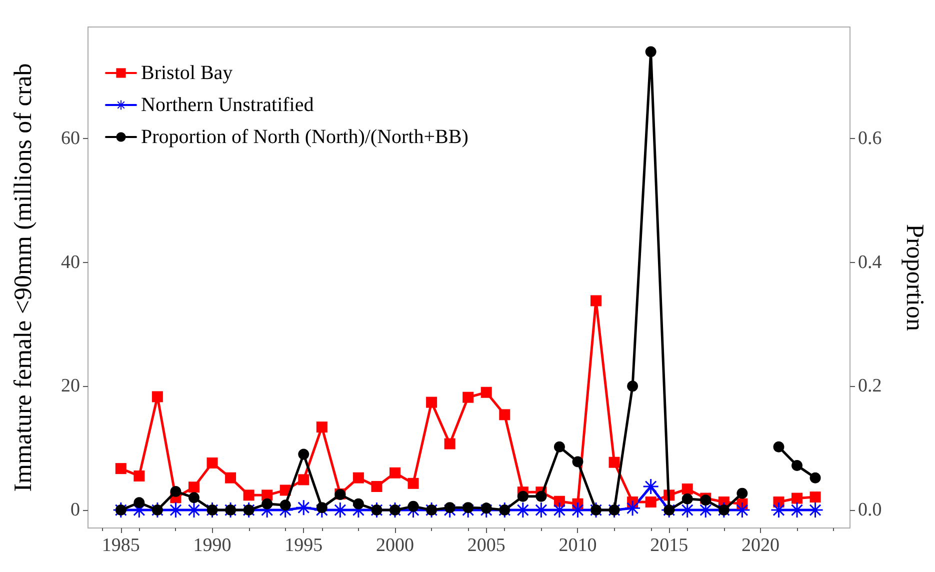 This screenshot has height=572, width=935. Describe the element at coordinates (304, 137) in the screenshot. I see `legend-label: Proportion of North (North)/(North+BB)` at that location.